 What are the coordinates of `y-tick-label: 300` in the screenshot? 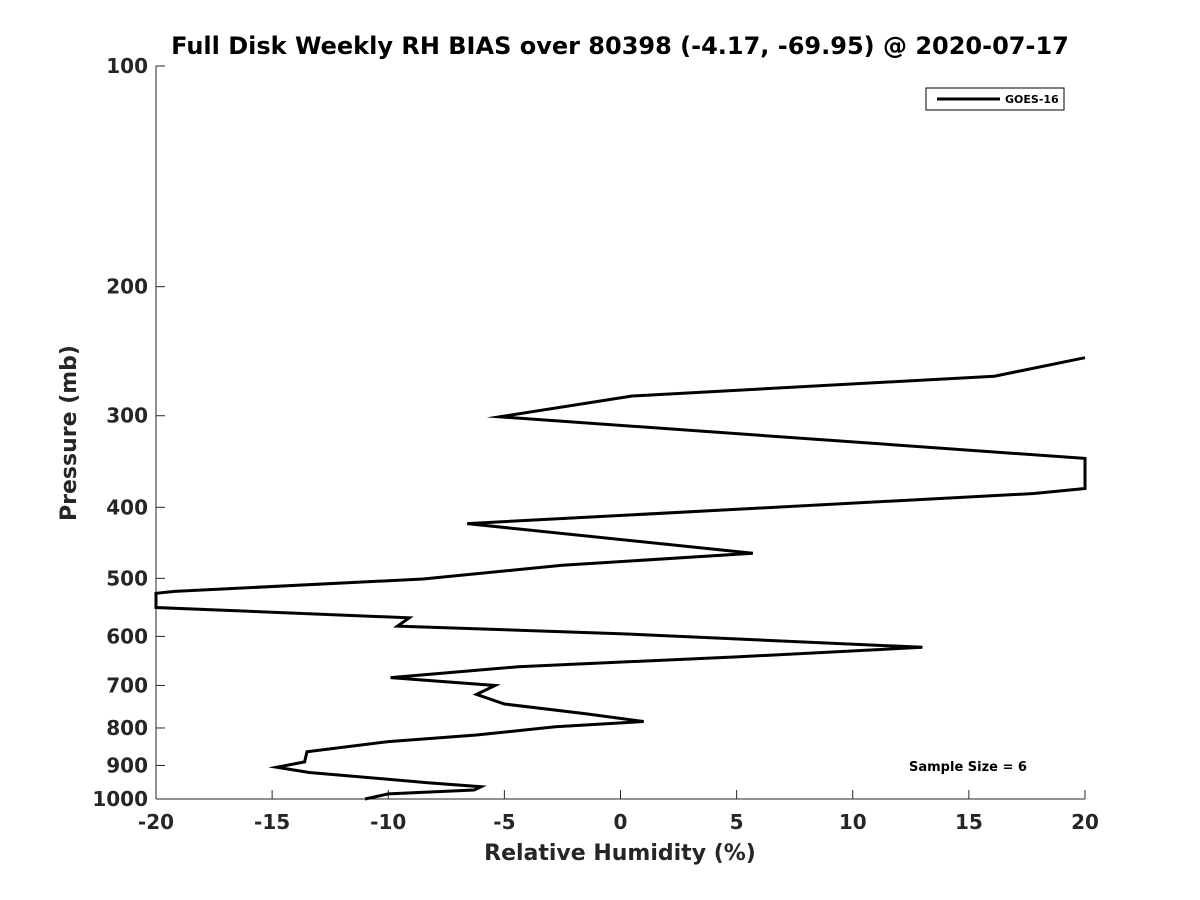 It's located at (127, 416).